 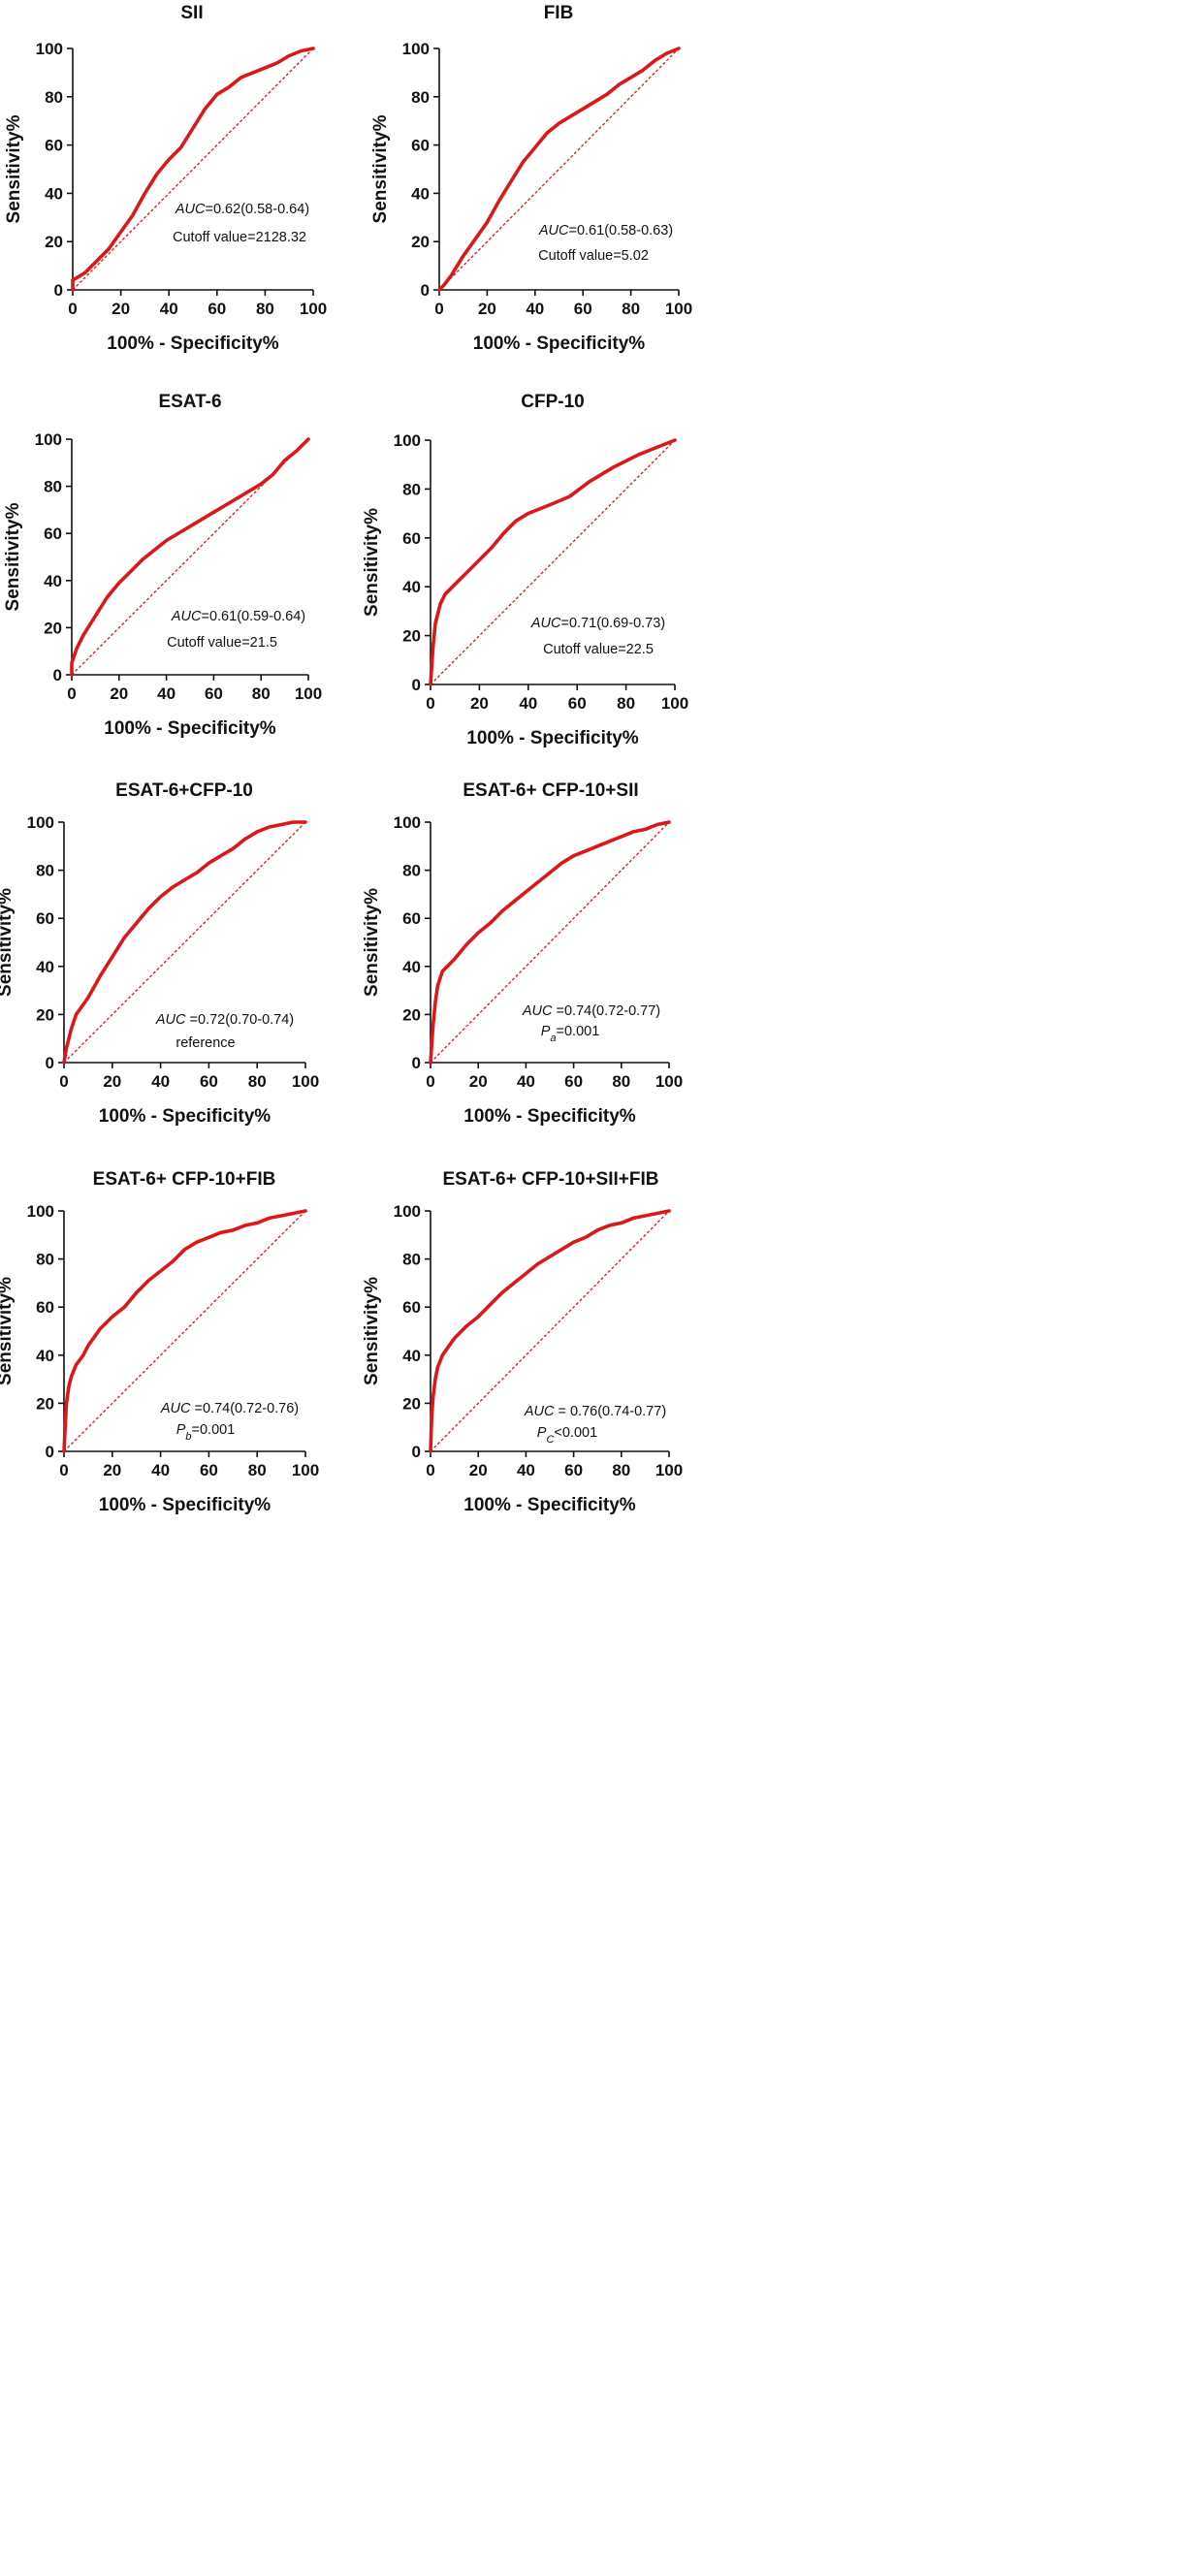 I want to click on secondary-annotation: Pa=0.001, so click(x=570, y=1034).